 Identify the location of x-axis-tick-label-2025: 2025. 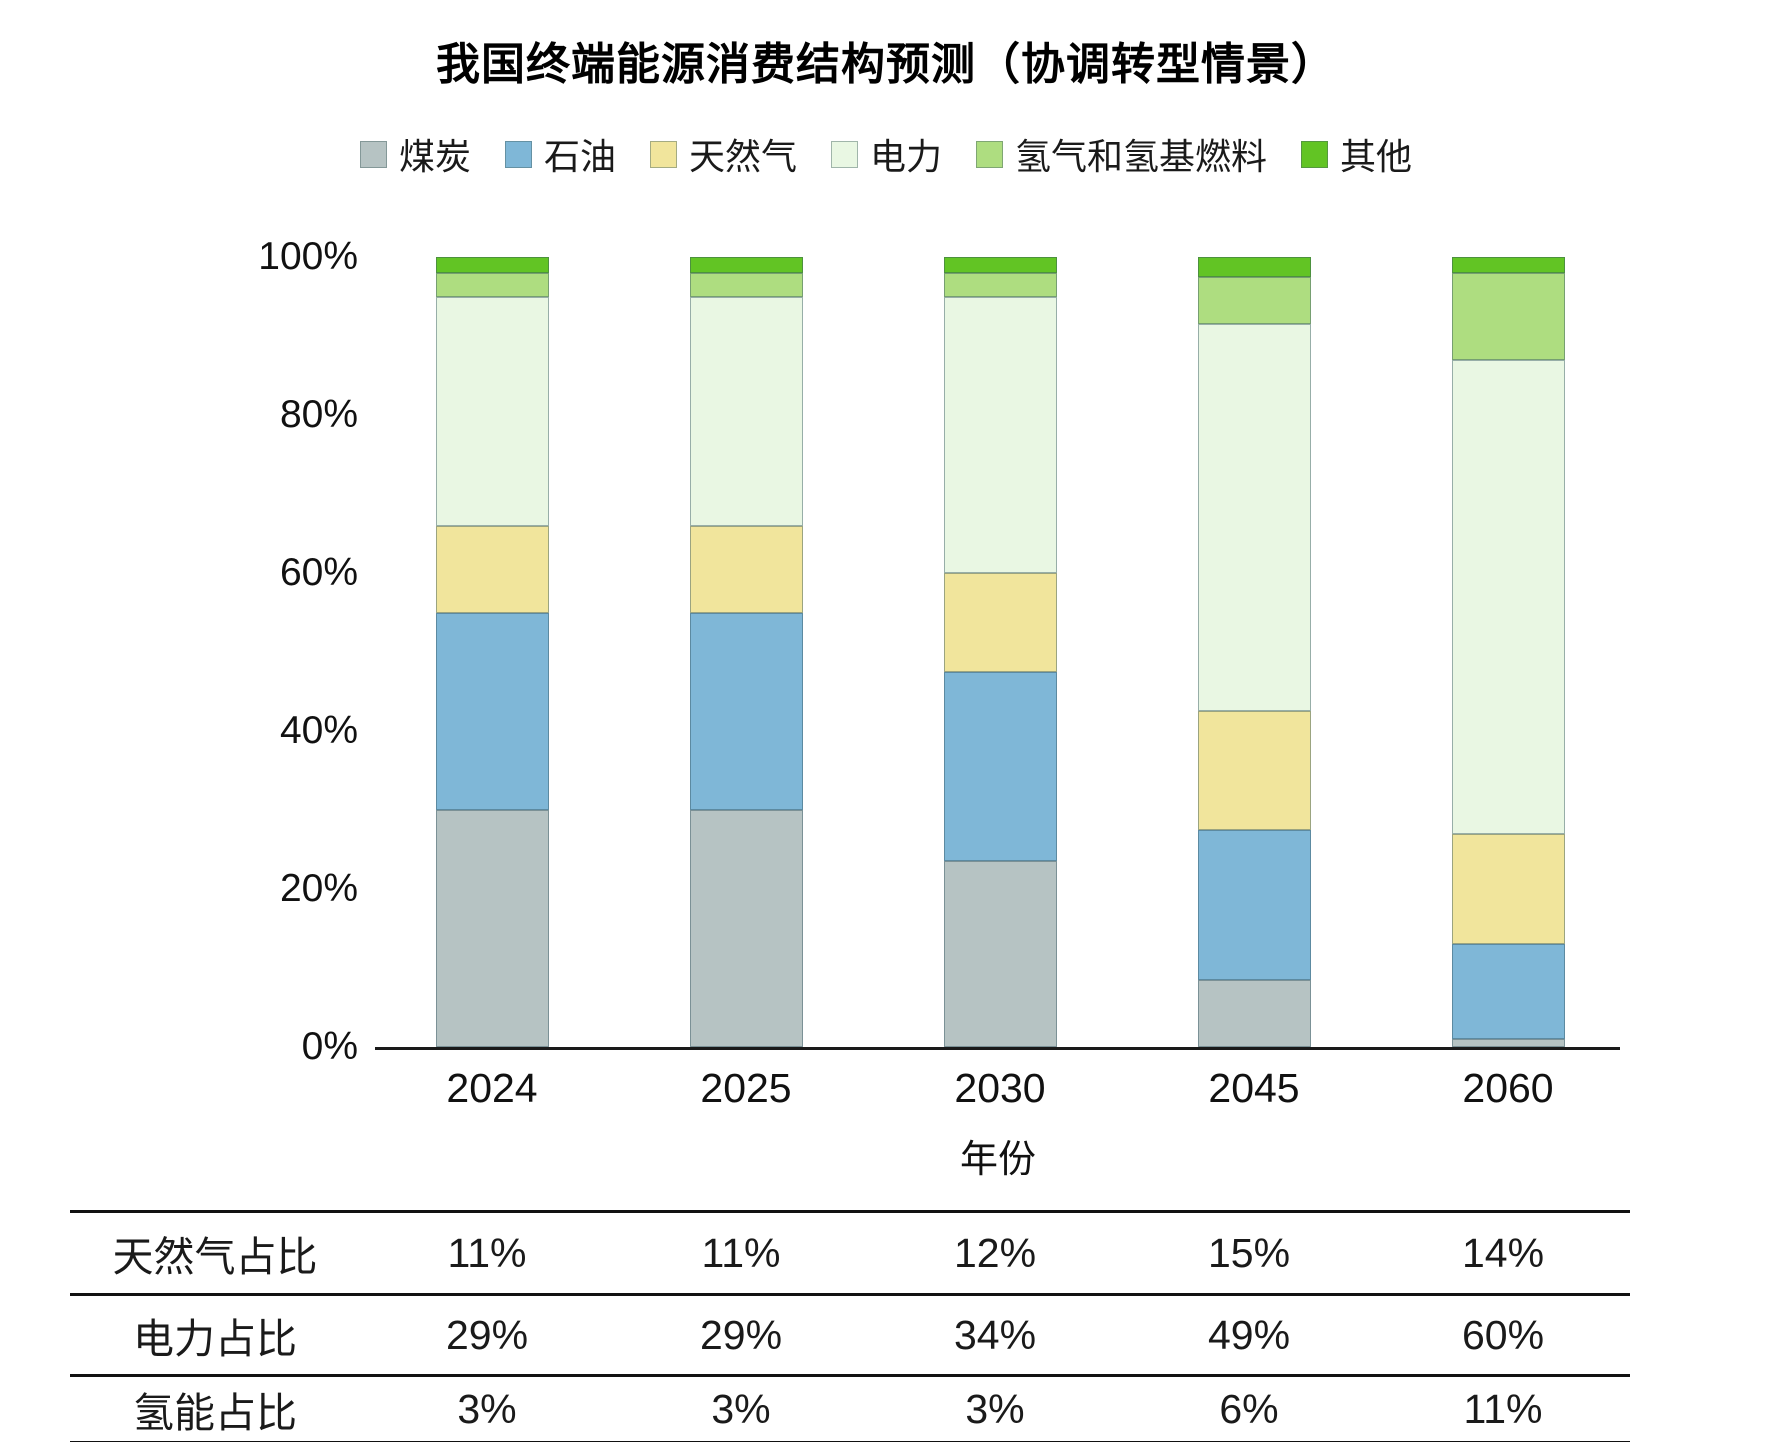
(746, 1088).